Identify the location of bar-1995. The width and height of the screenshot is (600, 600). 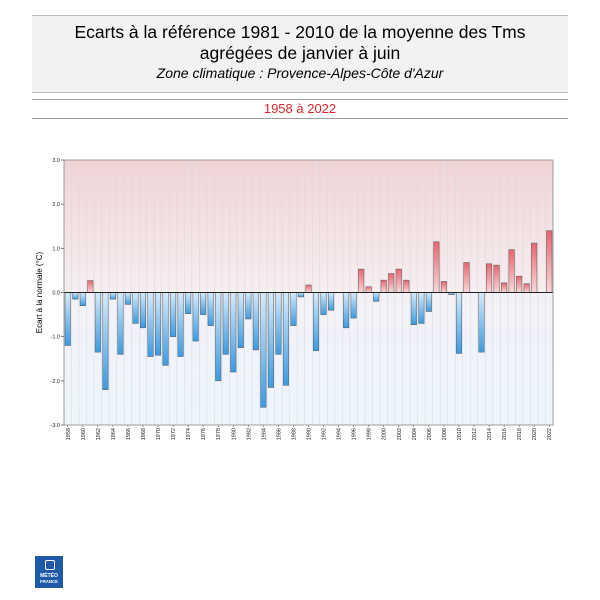
(346, 310).